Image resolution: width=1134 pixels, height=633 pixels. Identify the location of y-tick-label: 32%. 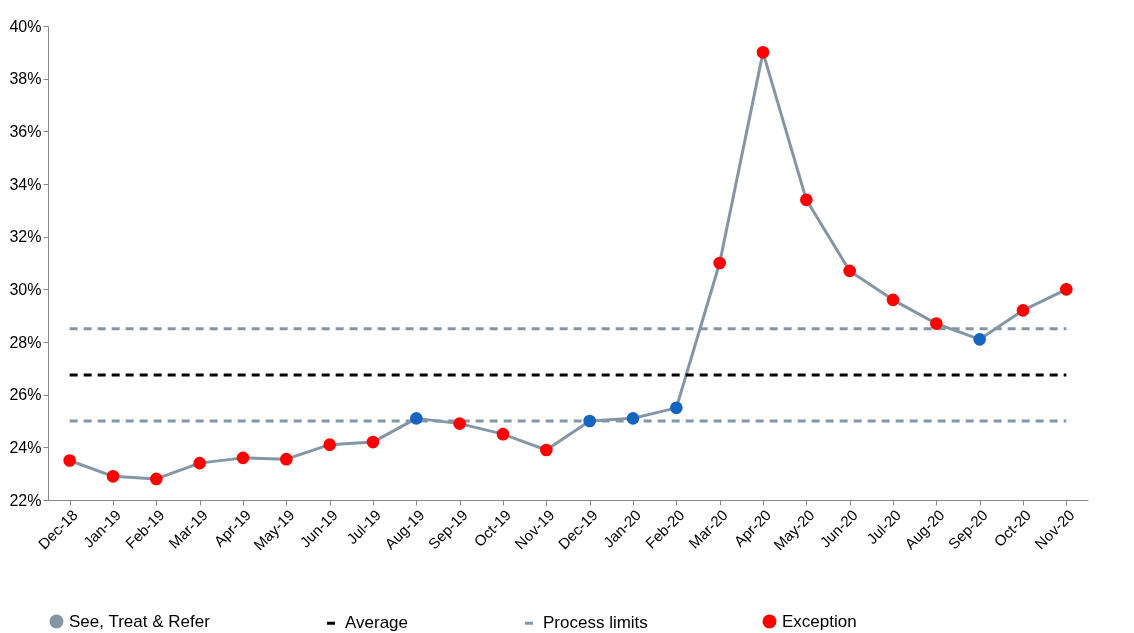
(25, 237).